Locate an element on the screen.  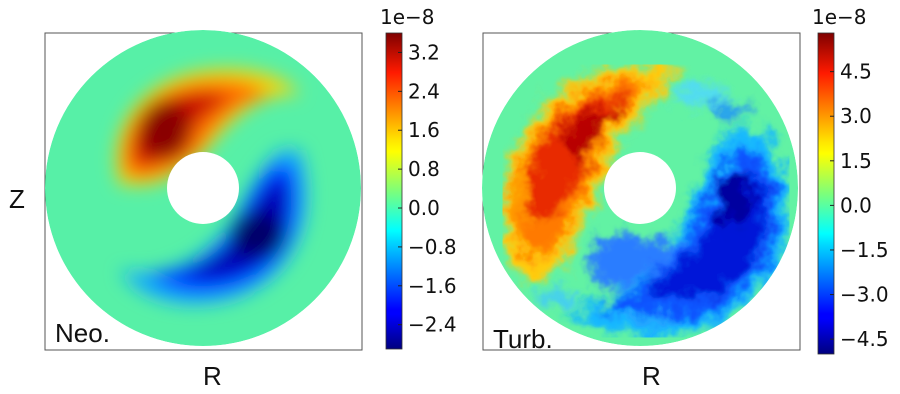
turb-colorbar-ticks: 4.5 3.0 1.5 0.0 −1.5 −3.0 −4.5 is located at coordinates (859, 205).